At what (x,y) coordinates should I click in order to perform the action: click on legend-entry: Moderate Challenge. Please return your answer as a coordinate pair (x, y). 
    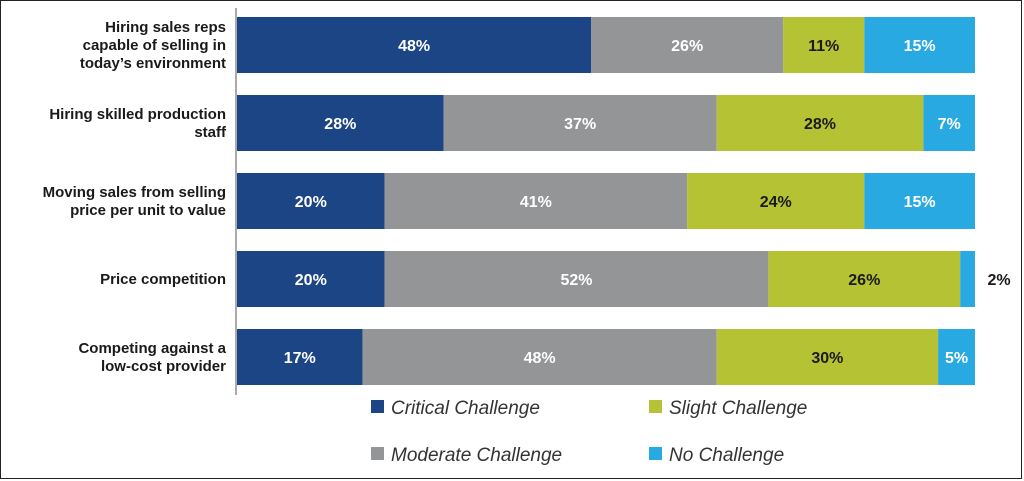
    Looking at the image, I should click on (476, 455).